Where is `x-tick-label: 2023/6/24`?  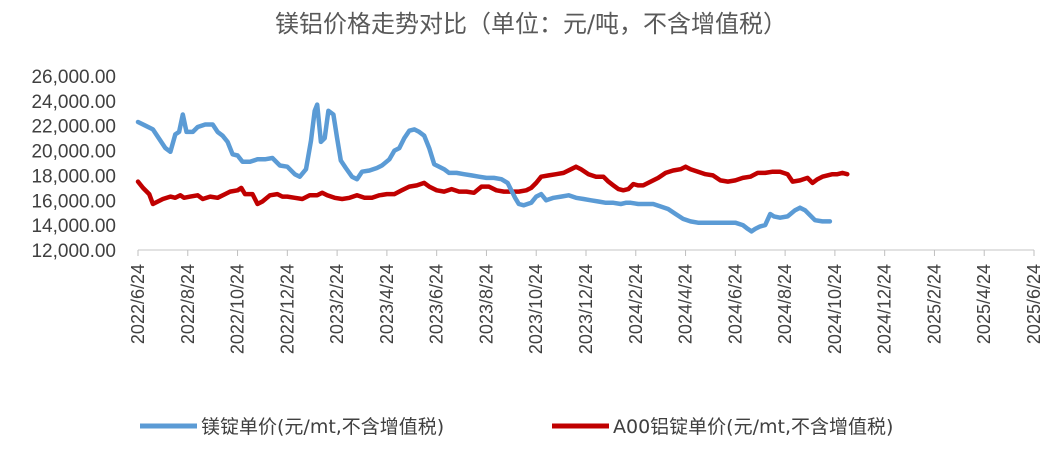 x-tick-label: 2023/6/24 is located at coordinates (437, 304).